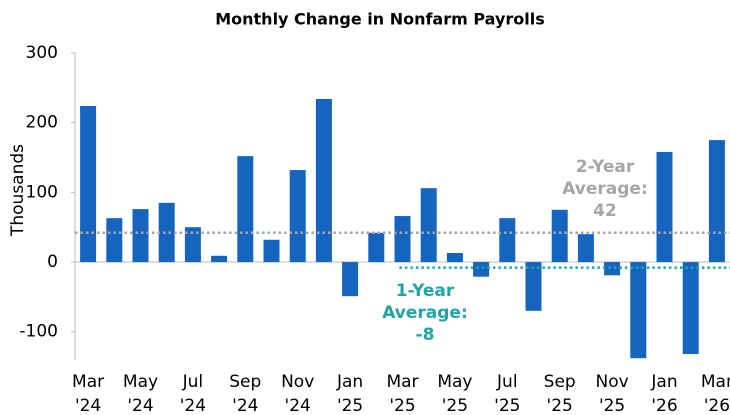 This screenshot has height=415, width=730. Describe the element at coordinates (663, 393) in the screenshot. I see `x-tick-label: Jan '26` at that location.